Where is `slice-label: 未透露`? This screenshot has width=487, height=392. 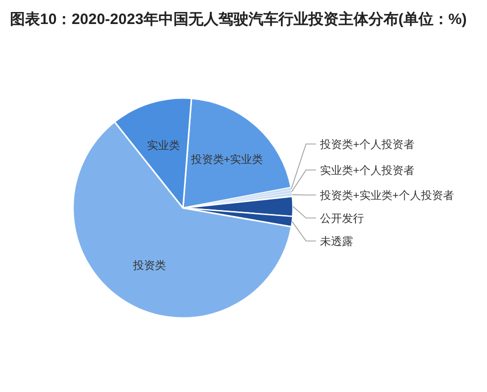 slice-label: 未透露 is located at coordinates (336, 241).